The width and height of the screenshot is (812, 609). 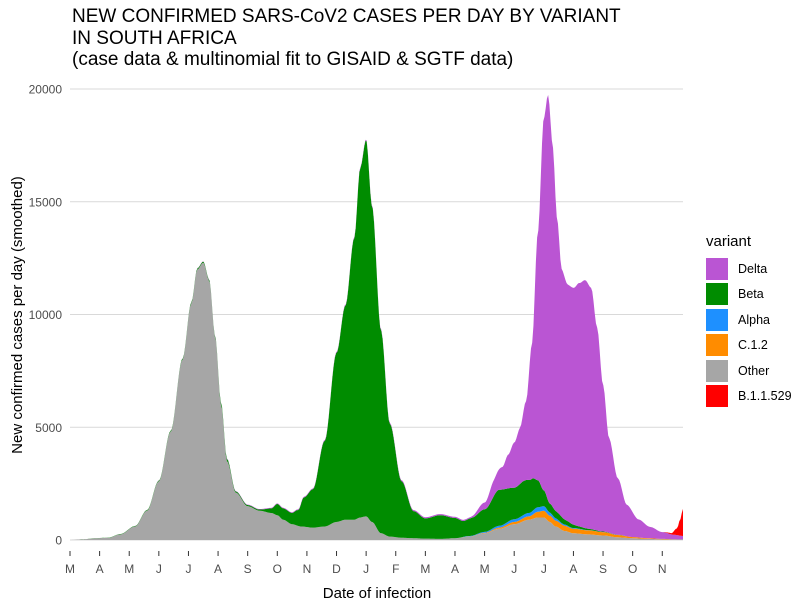 What do you see at coordinates (46, 90) in the screenshot?
I see `y-tick-label: 20000` at bounding box center [46, 90].